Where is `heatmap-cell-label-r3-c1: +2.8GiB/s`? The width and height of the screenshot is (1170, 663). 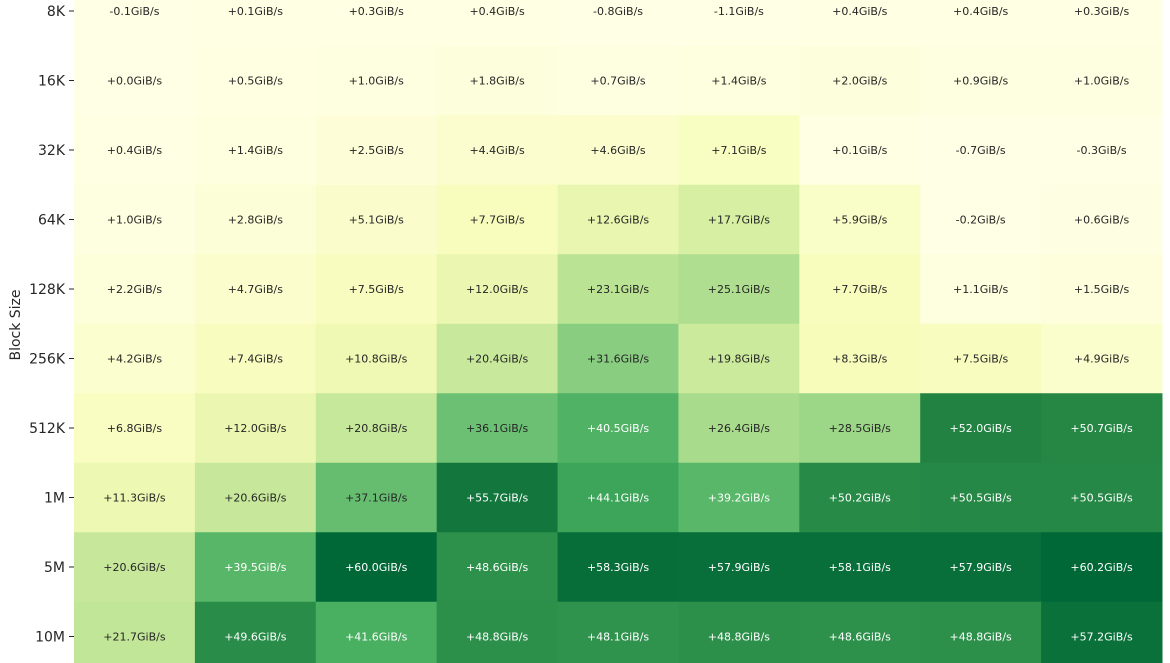 heatmap-cell-label-r3-c1: +2.8GiB/s is located at coordinates (256, 220).